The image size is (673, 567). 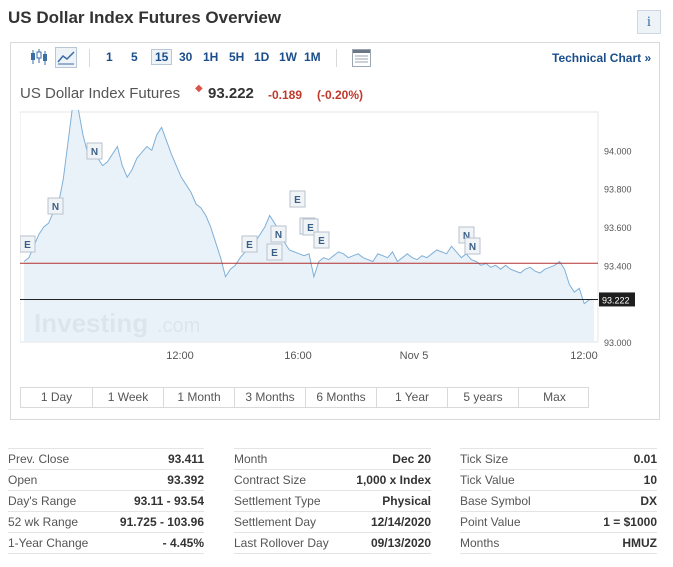 What do you see at coordinates (650, 480) in the screenshot?
I see `stat-value: 10` at bounding box center [650, 480].